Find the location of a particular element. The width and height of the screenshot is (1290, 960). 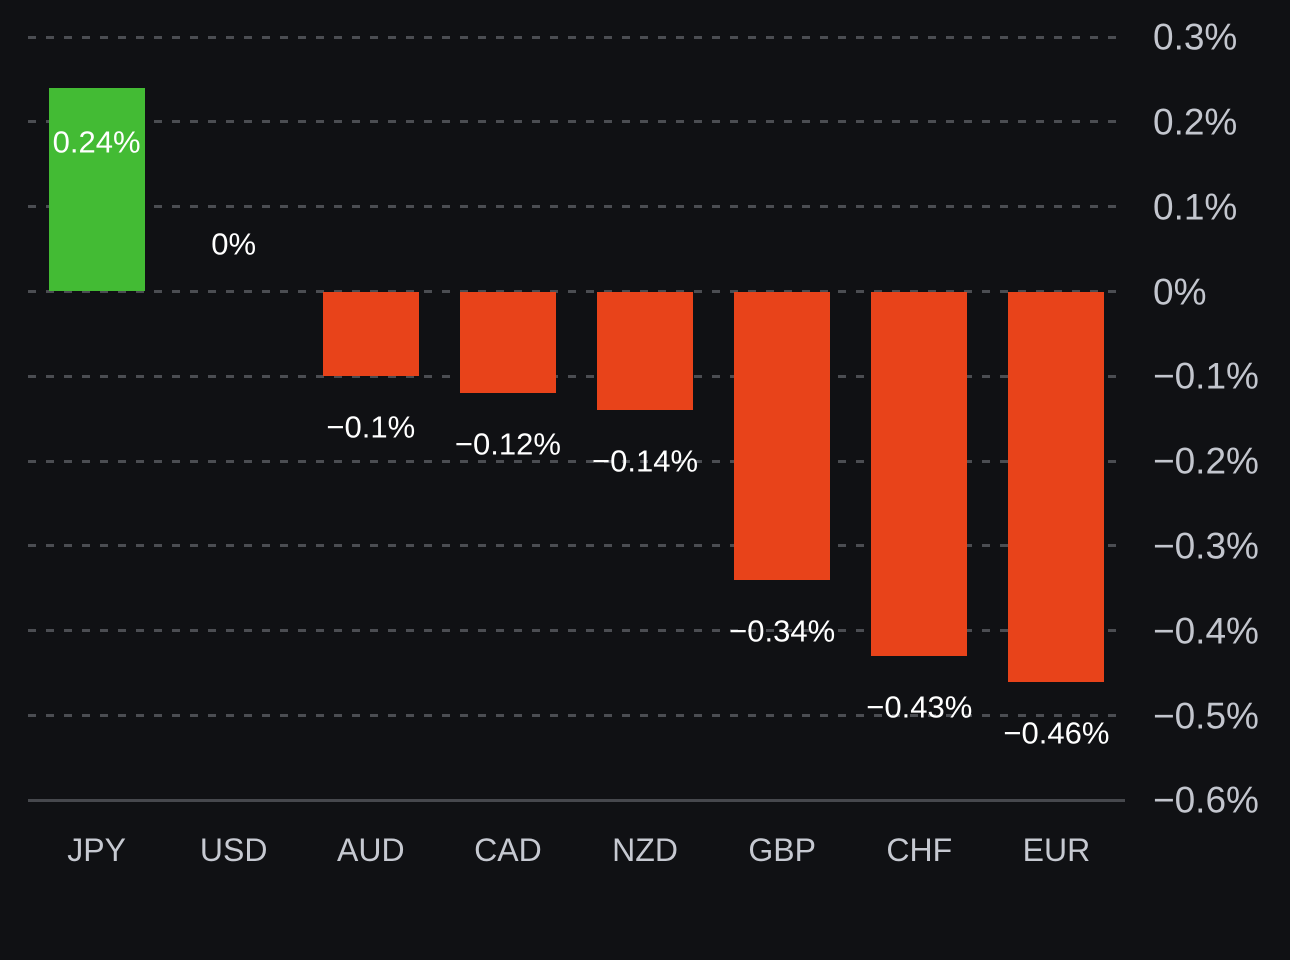

value-label-cad: −0.12% is located at coordinates (507, 444).